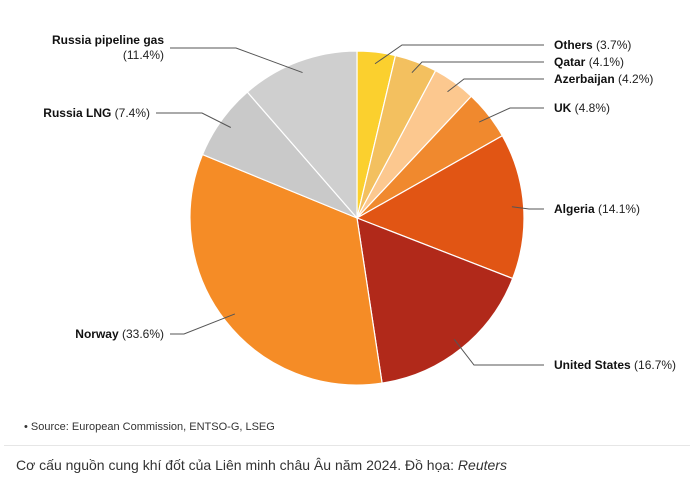 The image size is (695, 482). Describe the element at coordinates (612, 45) in the screenshot. I see `slice-label-percent: (3.7%)` at that location.